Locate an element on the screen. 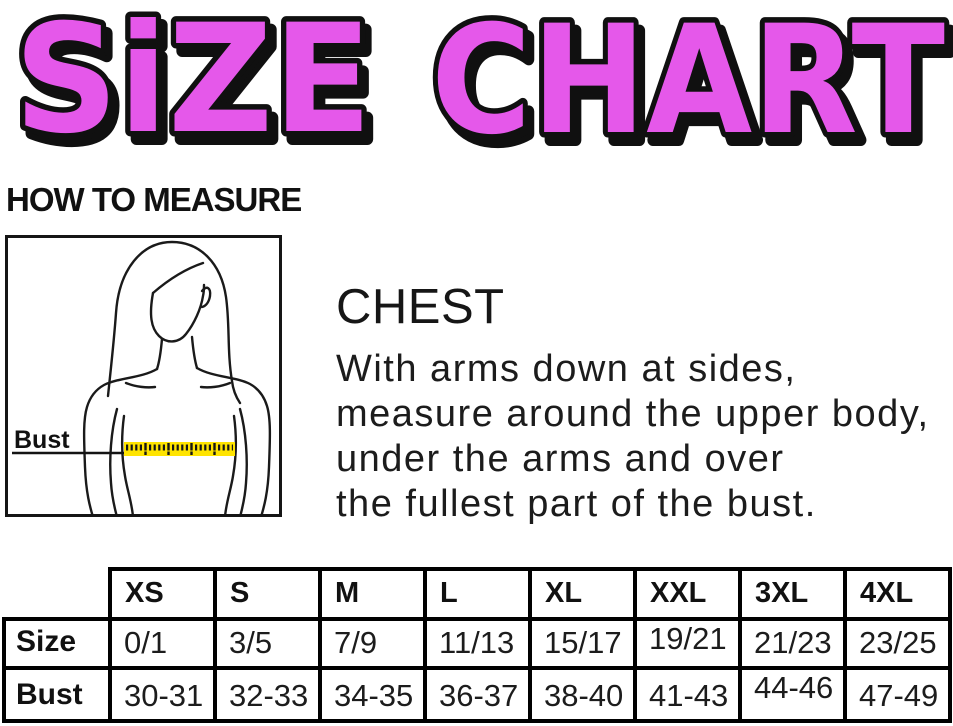  title-word-chart: CHART is located at coordinates (688, 84).